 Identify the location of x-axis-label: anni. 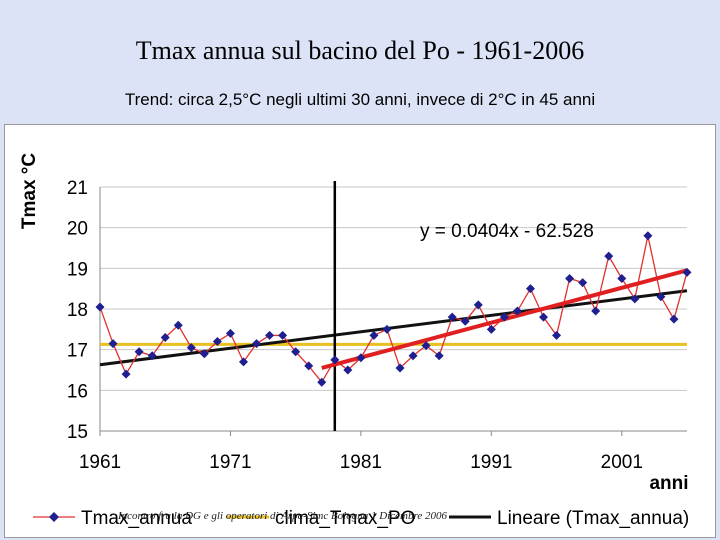
(668, 483).